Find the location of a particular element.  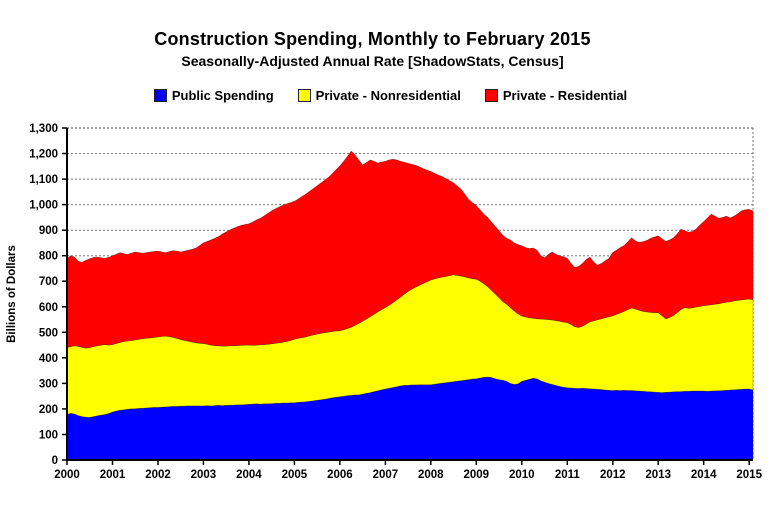

y-tick-label: 1,300 is located at coordinates (43, 129).